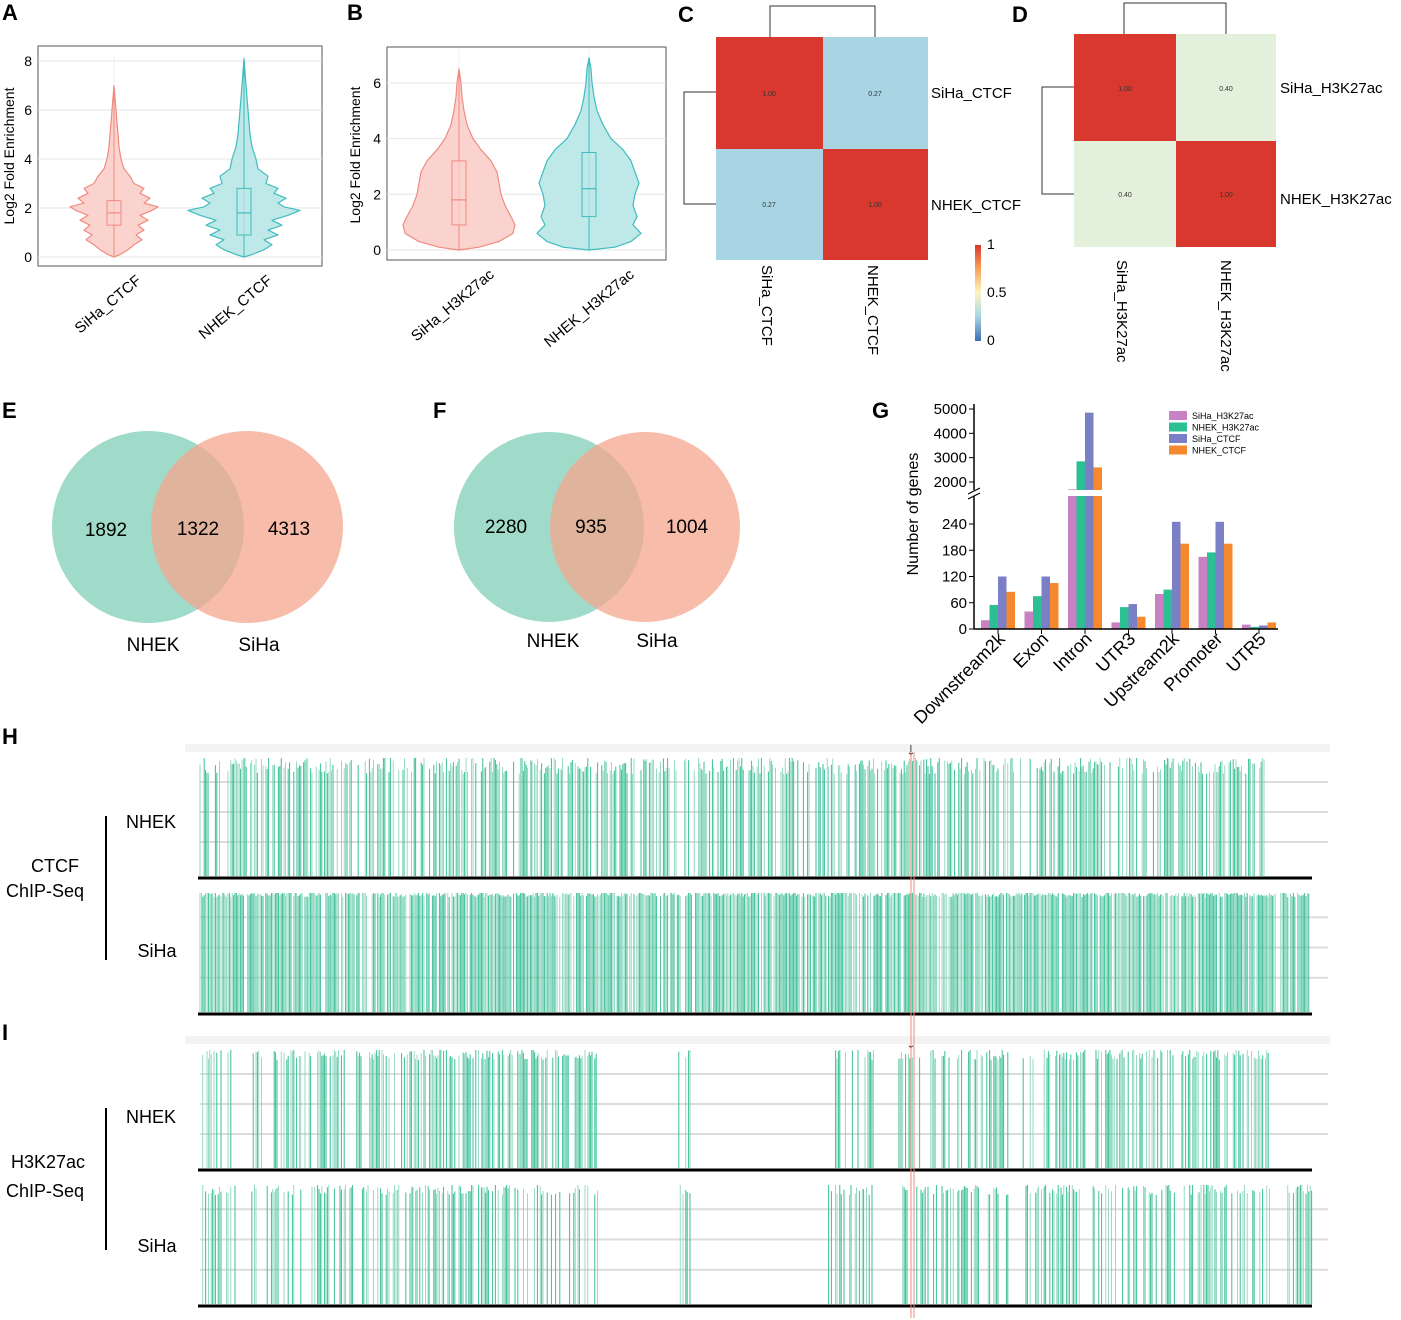 The height and width of the screenshot is (1320, 1401). What do you see at coordinates (1125, 194) in the screenshot?
I see `panel-d-cell-r2c1` at bounding box center [1125, 194].